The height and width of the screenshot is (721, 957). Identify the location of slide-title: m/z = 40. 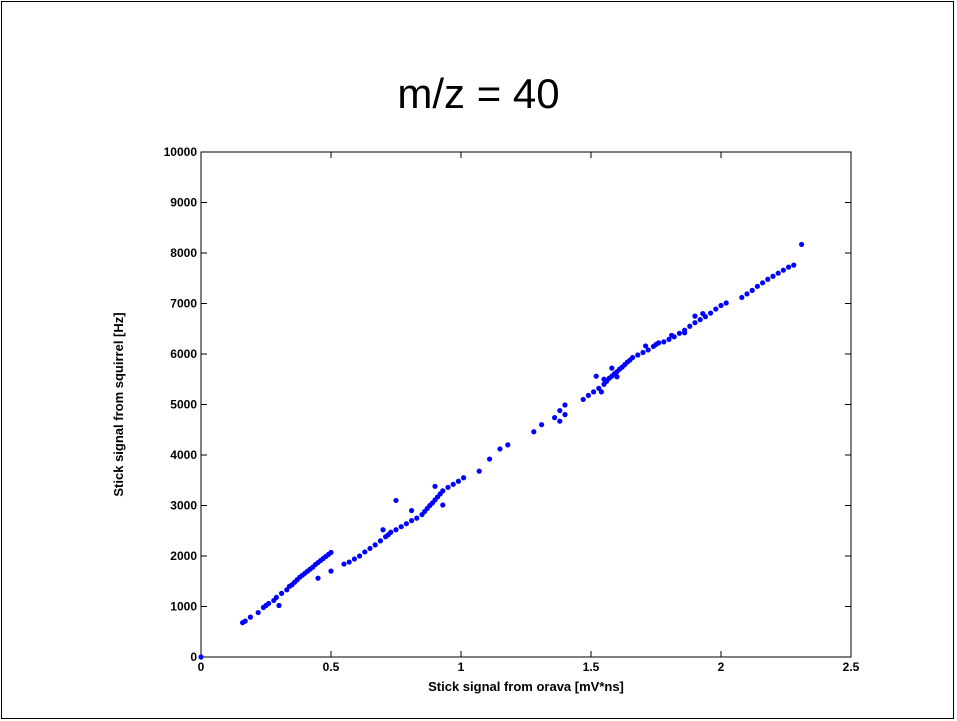
(478, 93).